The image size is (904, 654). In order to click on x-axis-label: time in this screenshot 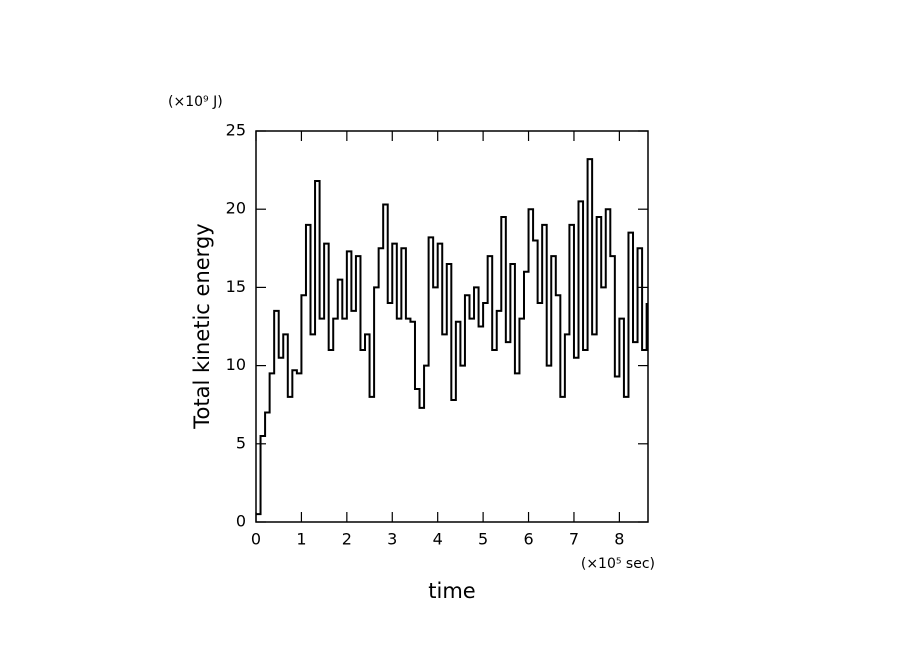, I will do `click(451, 591)`.